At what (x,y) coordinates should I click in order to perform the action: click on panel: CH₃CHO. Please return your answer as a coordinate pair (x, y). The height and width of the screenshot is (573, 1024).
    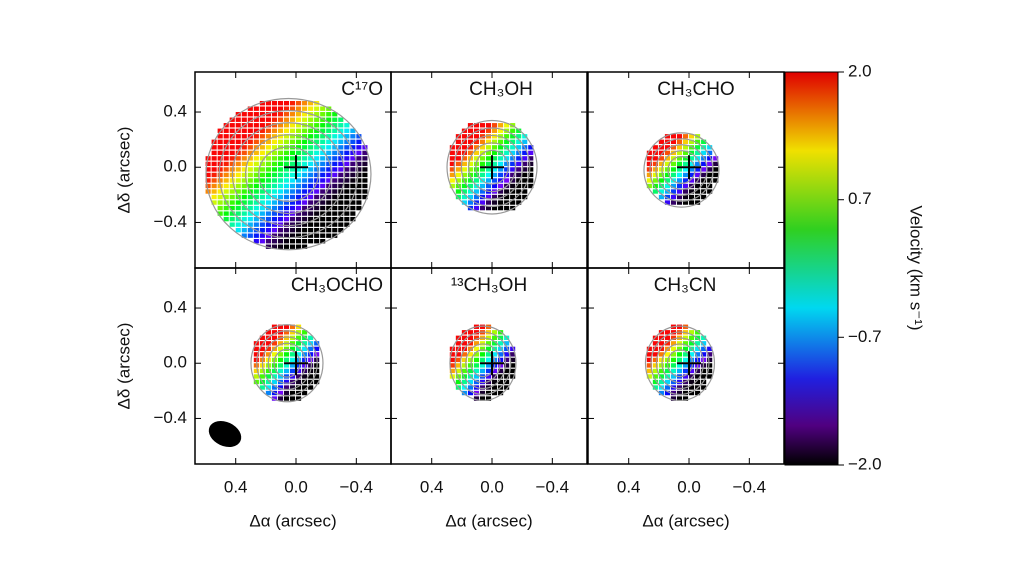
    Looking at the image, I should click on (686, 170).